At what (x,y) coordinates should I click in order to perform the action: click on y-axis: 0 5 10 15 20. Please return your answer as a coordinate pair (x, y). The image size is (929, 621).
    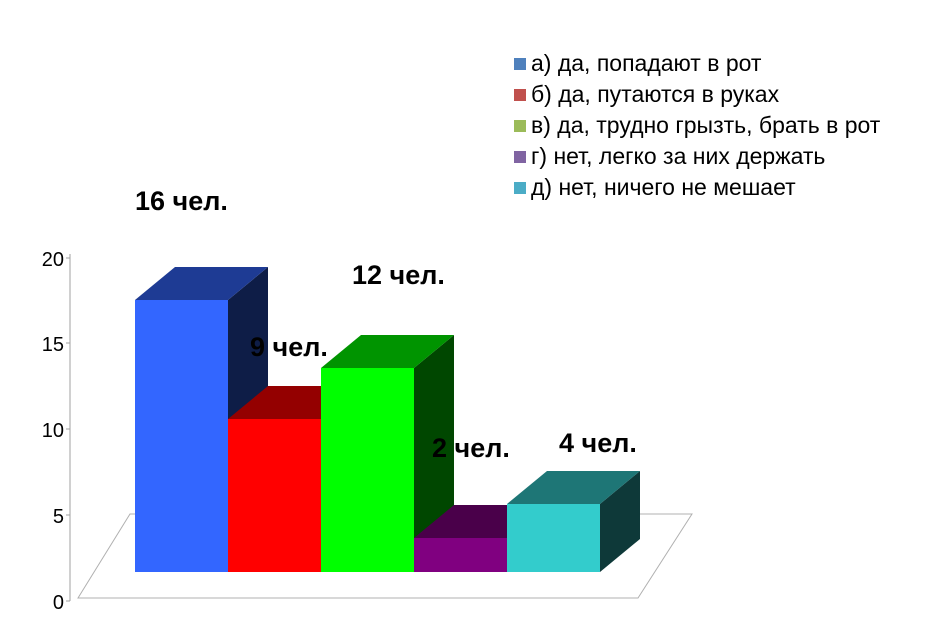
    Looking at the image, I should click on (56, 431).